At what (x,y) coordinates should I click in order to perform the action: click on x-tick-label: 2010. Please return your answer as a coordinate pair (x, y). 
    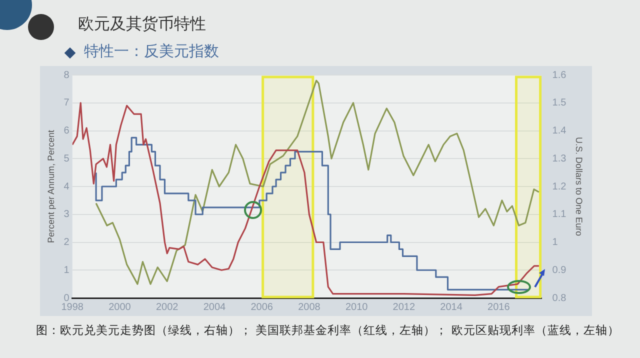
    Looking at the image, I should click on (356, 307).